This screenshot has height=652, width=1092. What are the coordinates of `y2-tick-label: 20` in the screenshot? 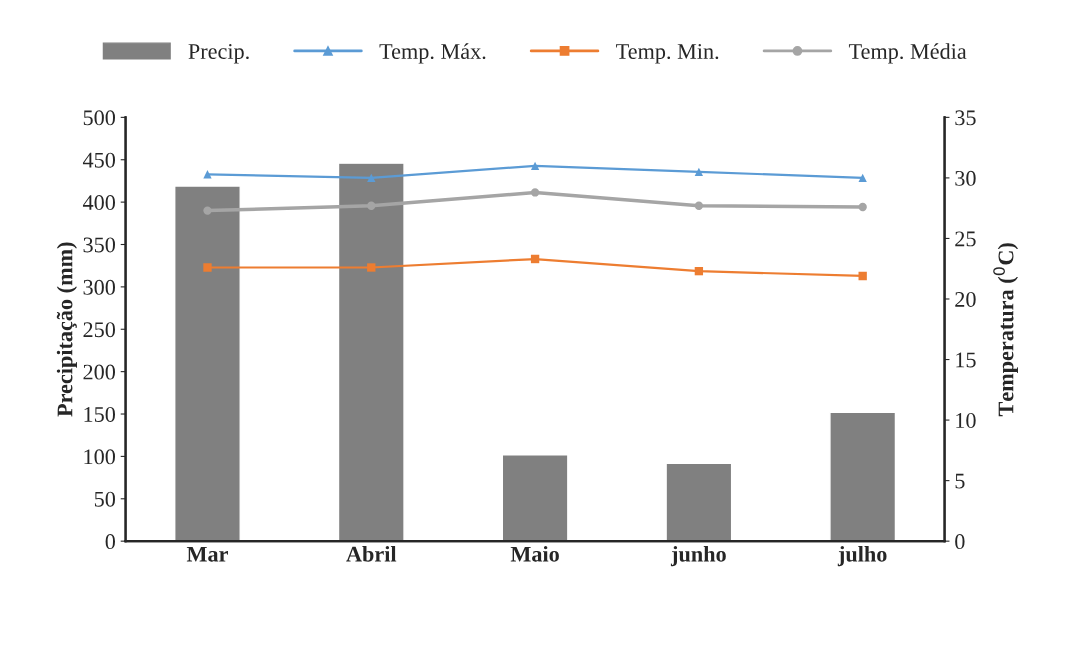 It's located at (965, 299).